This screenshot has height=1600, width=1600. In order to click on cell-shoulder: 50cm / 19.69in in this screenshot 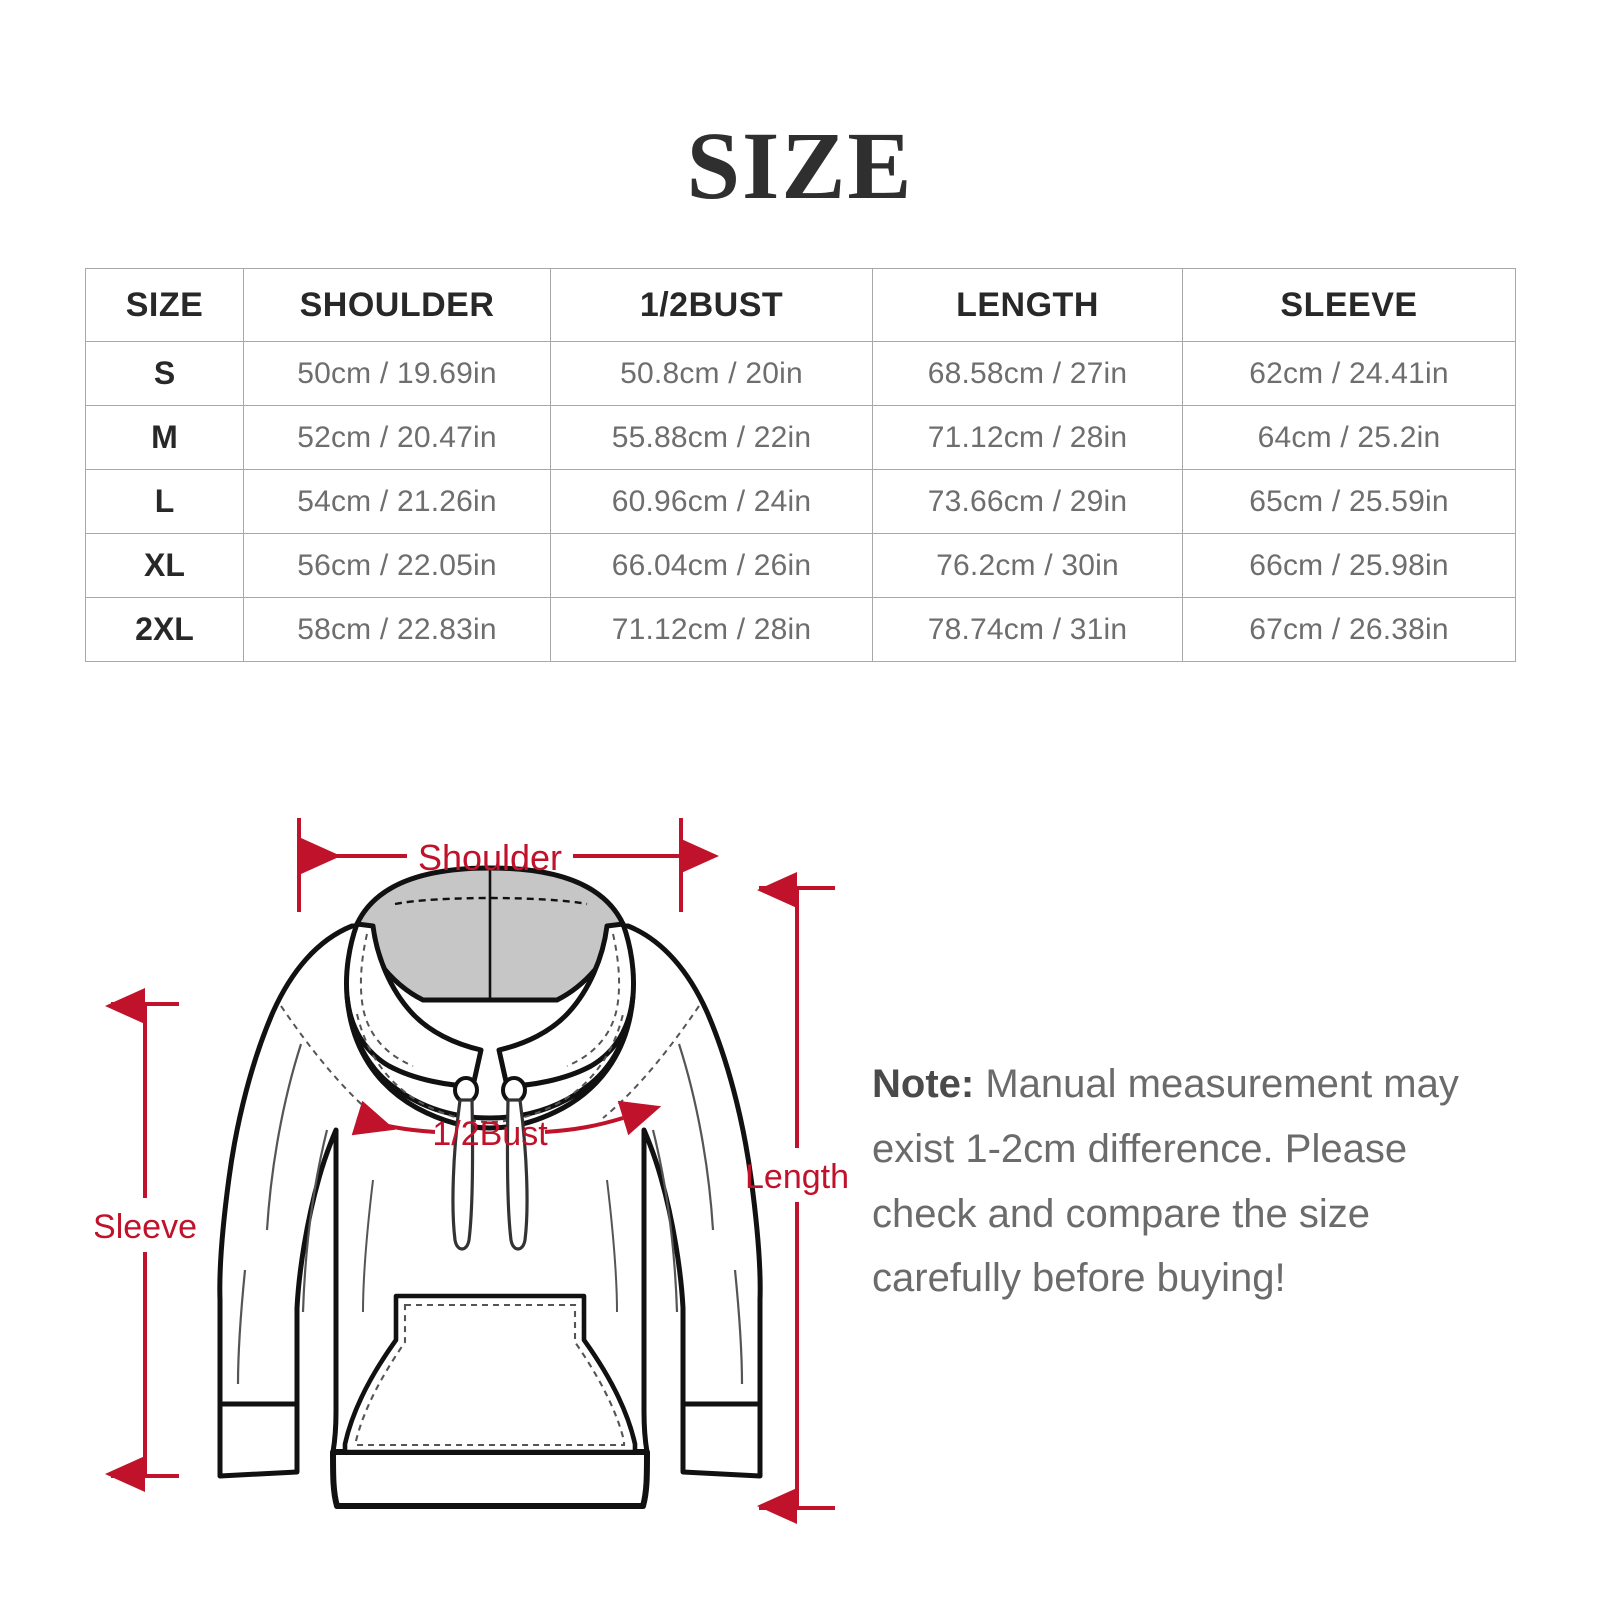, I will do `click(397, 373)`.